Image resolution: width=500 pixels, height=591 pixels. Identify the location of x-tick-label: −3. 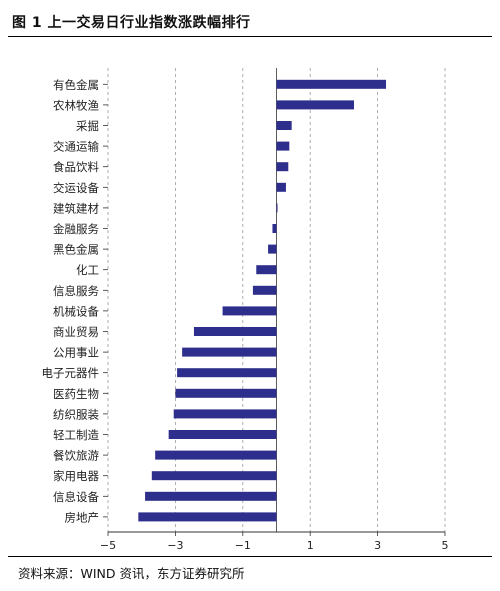
(175, 544).